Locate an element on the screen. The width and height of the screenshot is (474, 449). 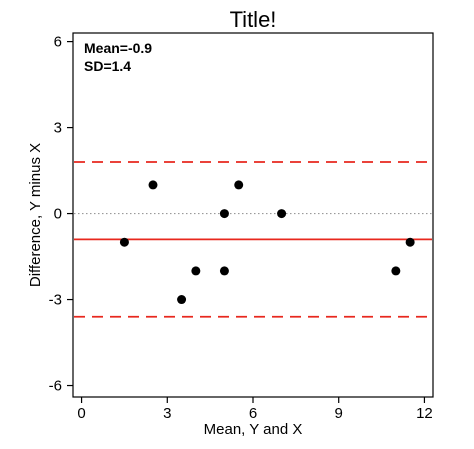
y-tick-label: -3 is located at coordinates (55, 300).